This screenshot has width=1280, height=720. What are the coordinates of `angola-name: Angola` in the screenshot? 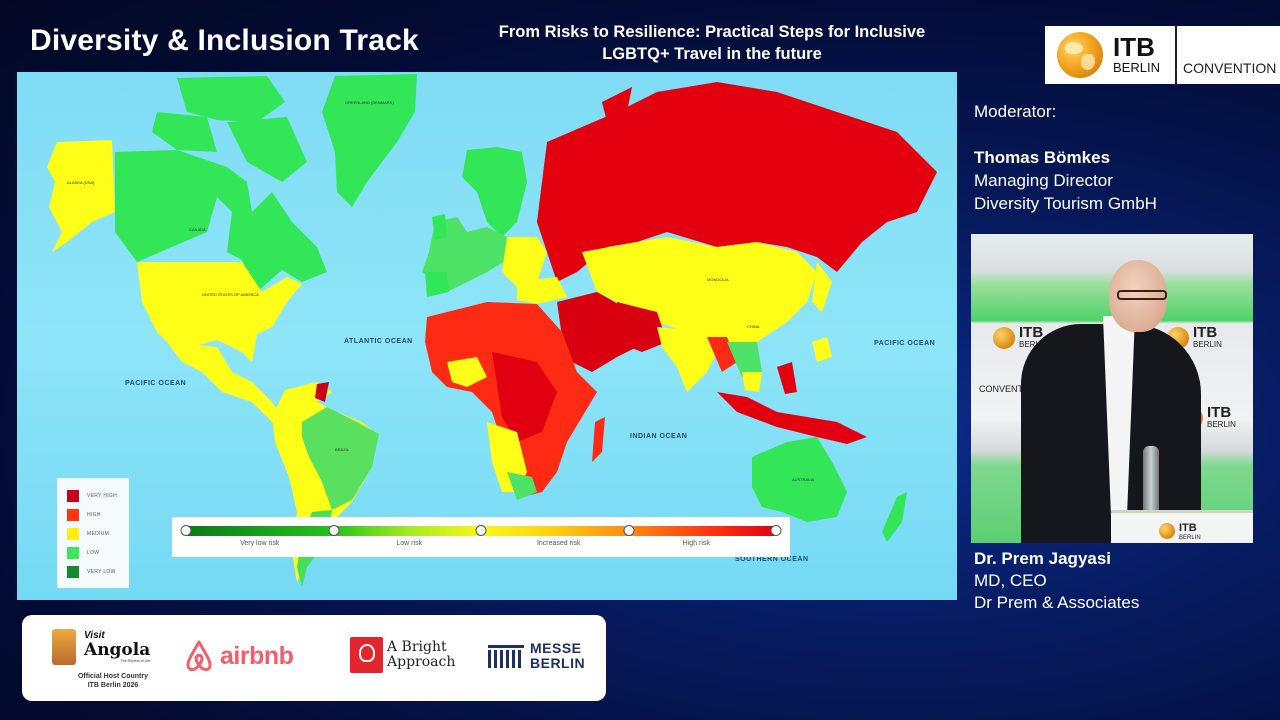 It's located at (117, 650).